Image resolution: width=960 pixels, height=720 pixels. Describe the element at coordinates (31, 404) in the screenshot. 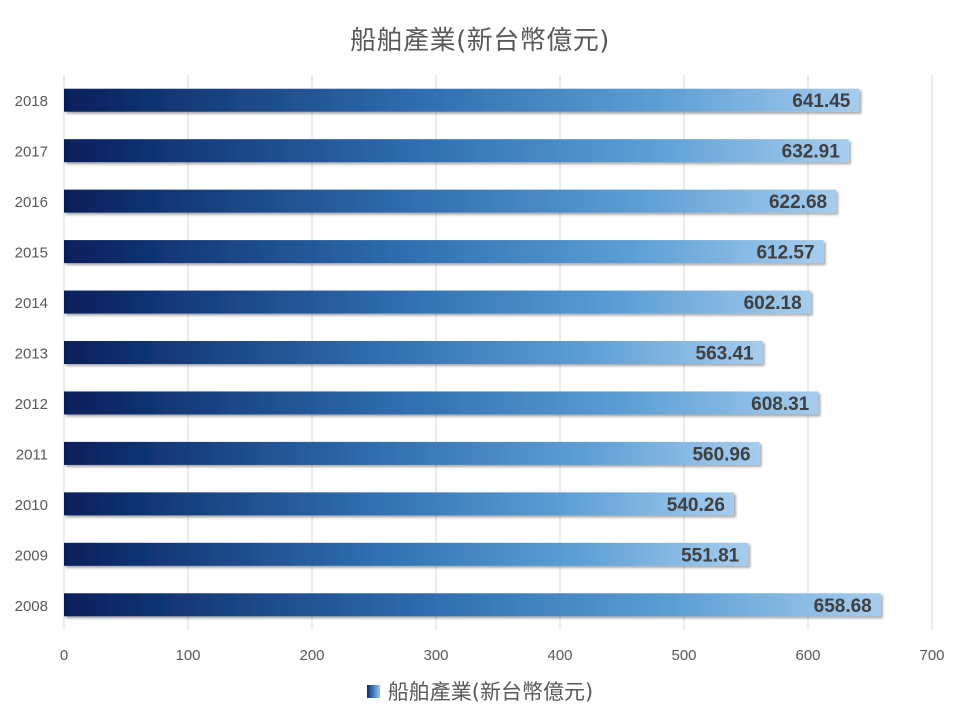

I see `y-tick-label: 2012` at that location.